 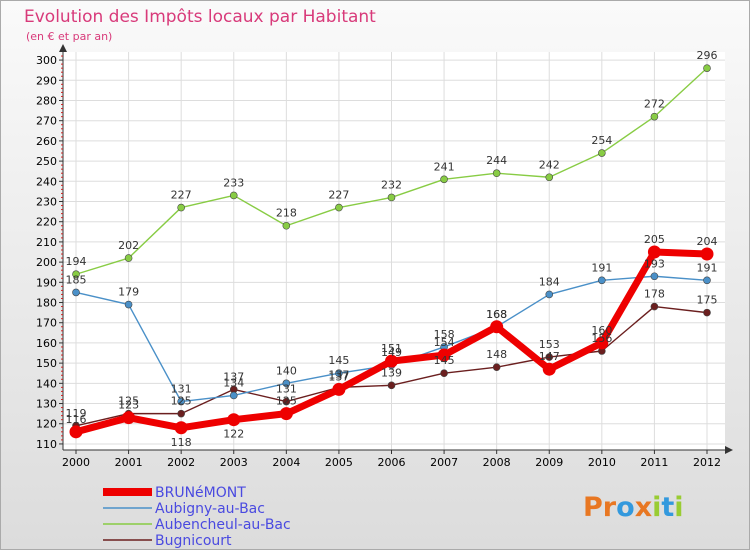 What do you see at coordinates (46, 80) in the screenshot?
I see `y-tick-label: 290` at bounding box center [46, 80].